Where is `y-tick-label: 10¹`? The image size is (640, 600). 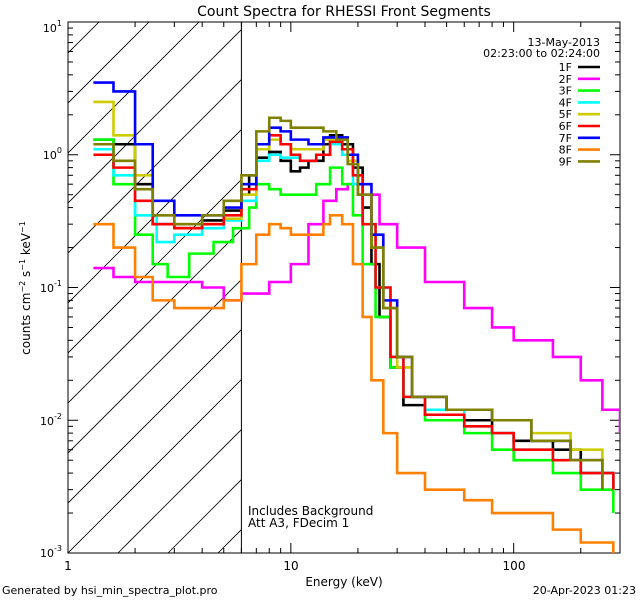
y-tick-label: 10¹ is located at coordinates (52, 27).